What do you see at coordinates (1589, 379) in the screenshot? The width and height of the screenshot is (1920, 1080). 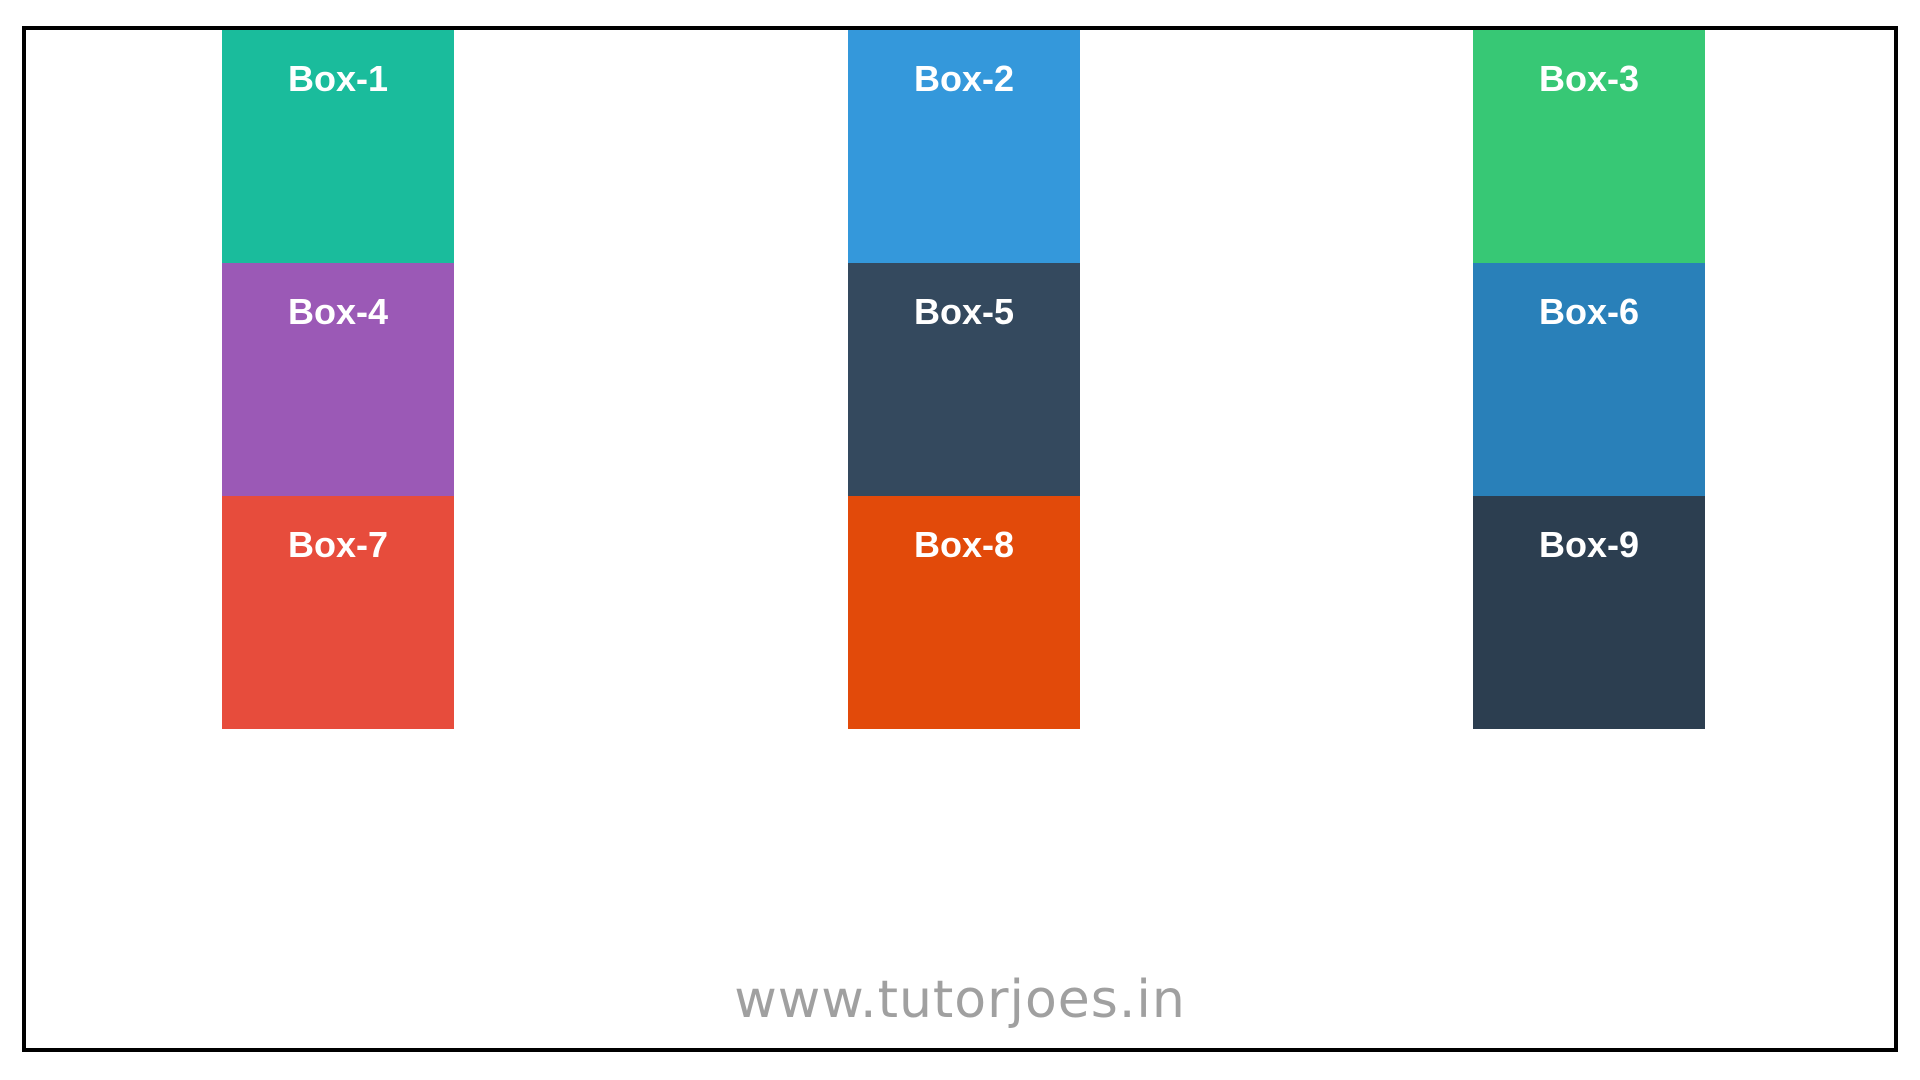 I see `box-6: Box-6` at bounding box center [1589, 379].